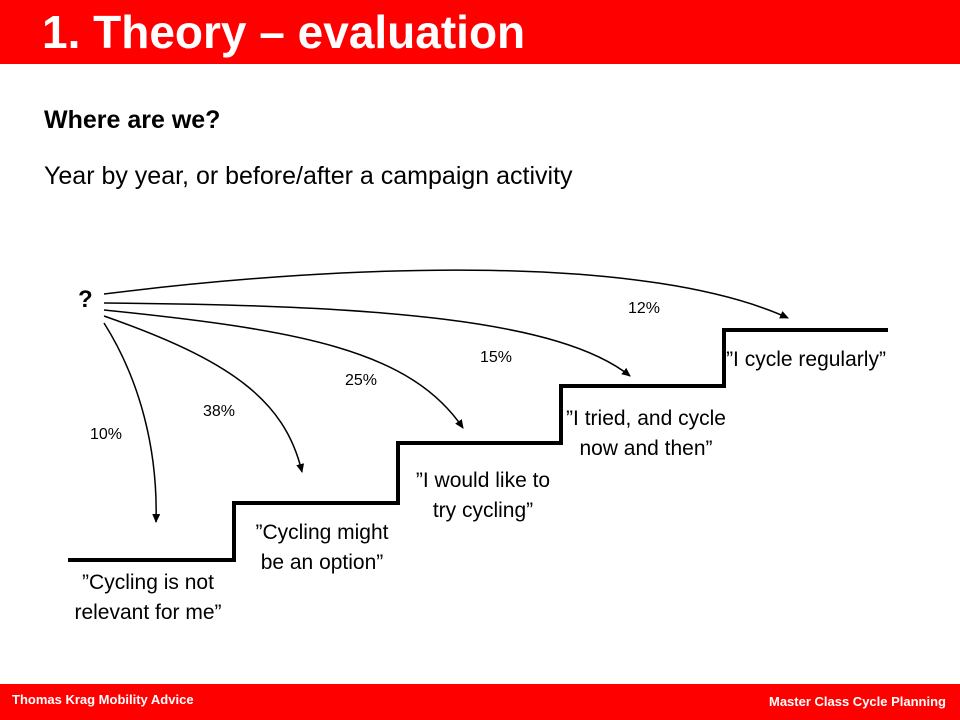 This screenshot has height=720, width=960. I want to click on title-bar: 1. Theory – evaluation, so click(480, 32).